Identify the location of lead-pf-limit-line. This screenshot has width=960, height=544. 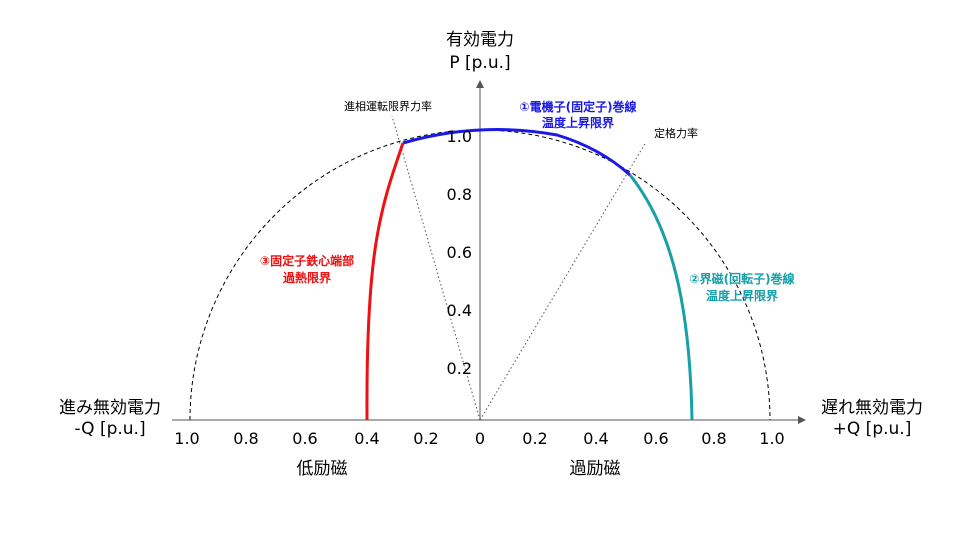
(436, 268).